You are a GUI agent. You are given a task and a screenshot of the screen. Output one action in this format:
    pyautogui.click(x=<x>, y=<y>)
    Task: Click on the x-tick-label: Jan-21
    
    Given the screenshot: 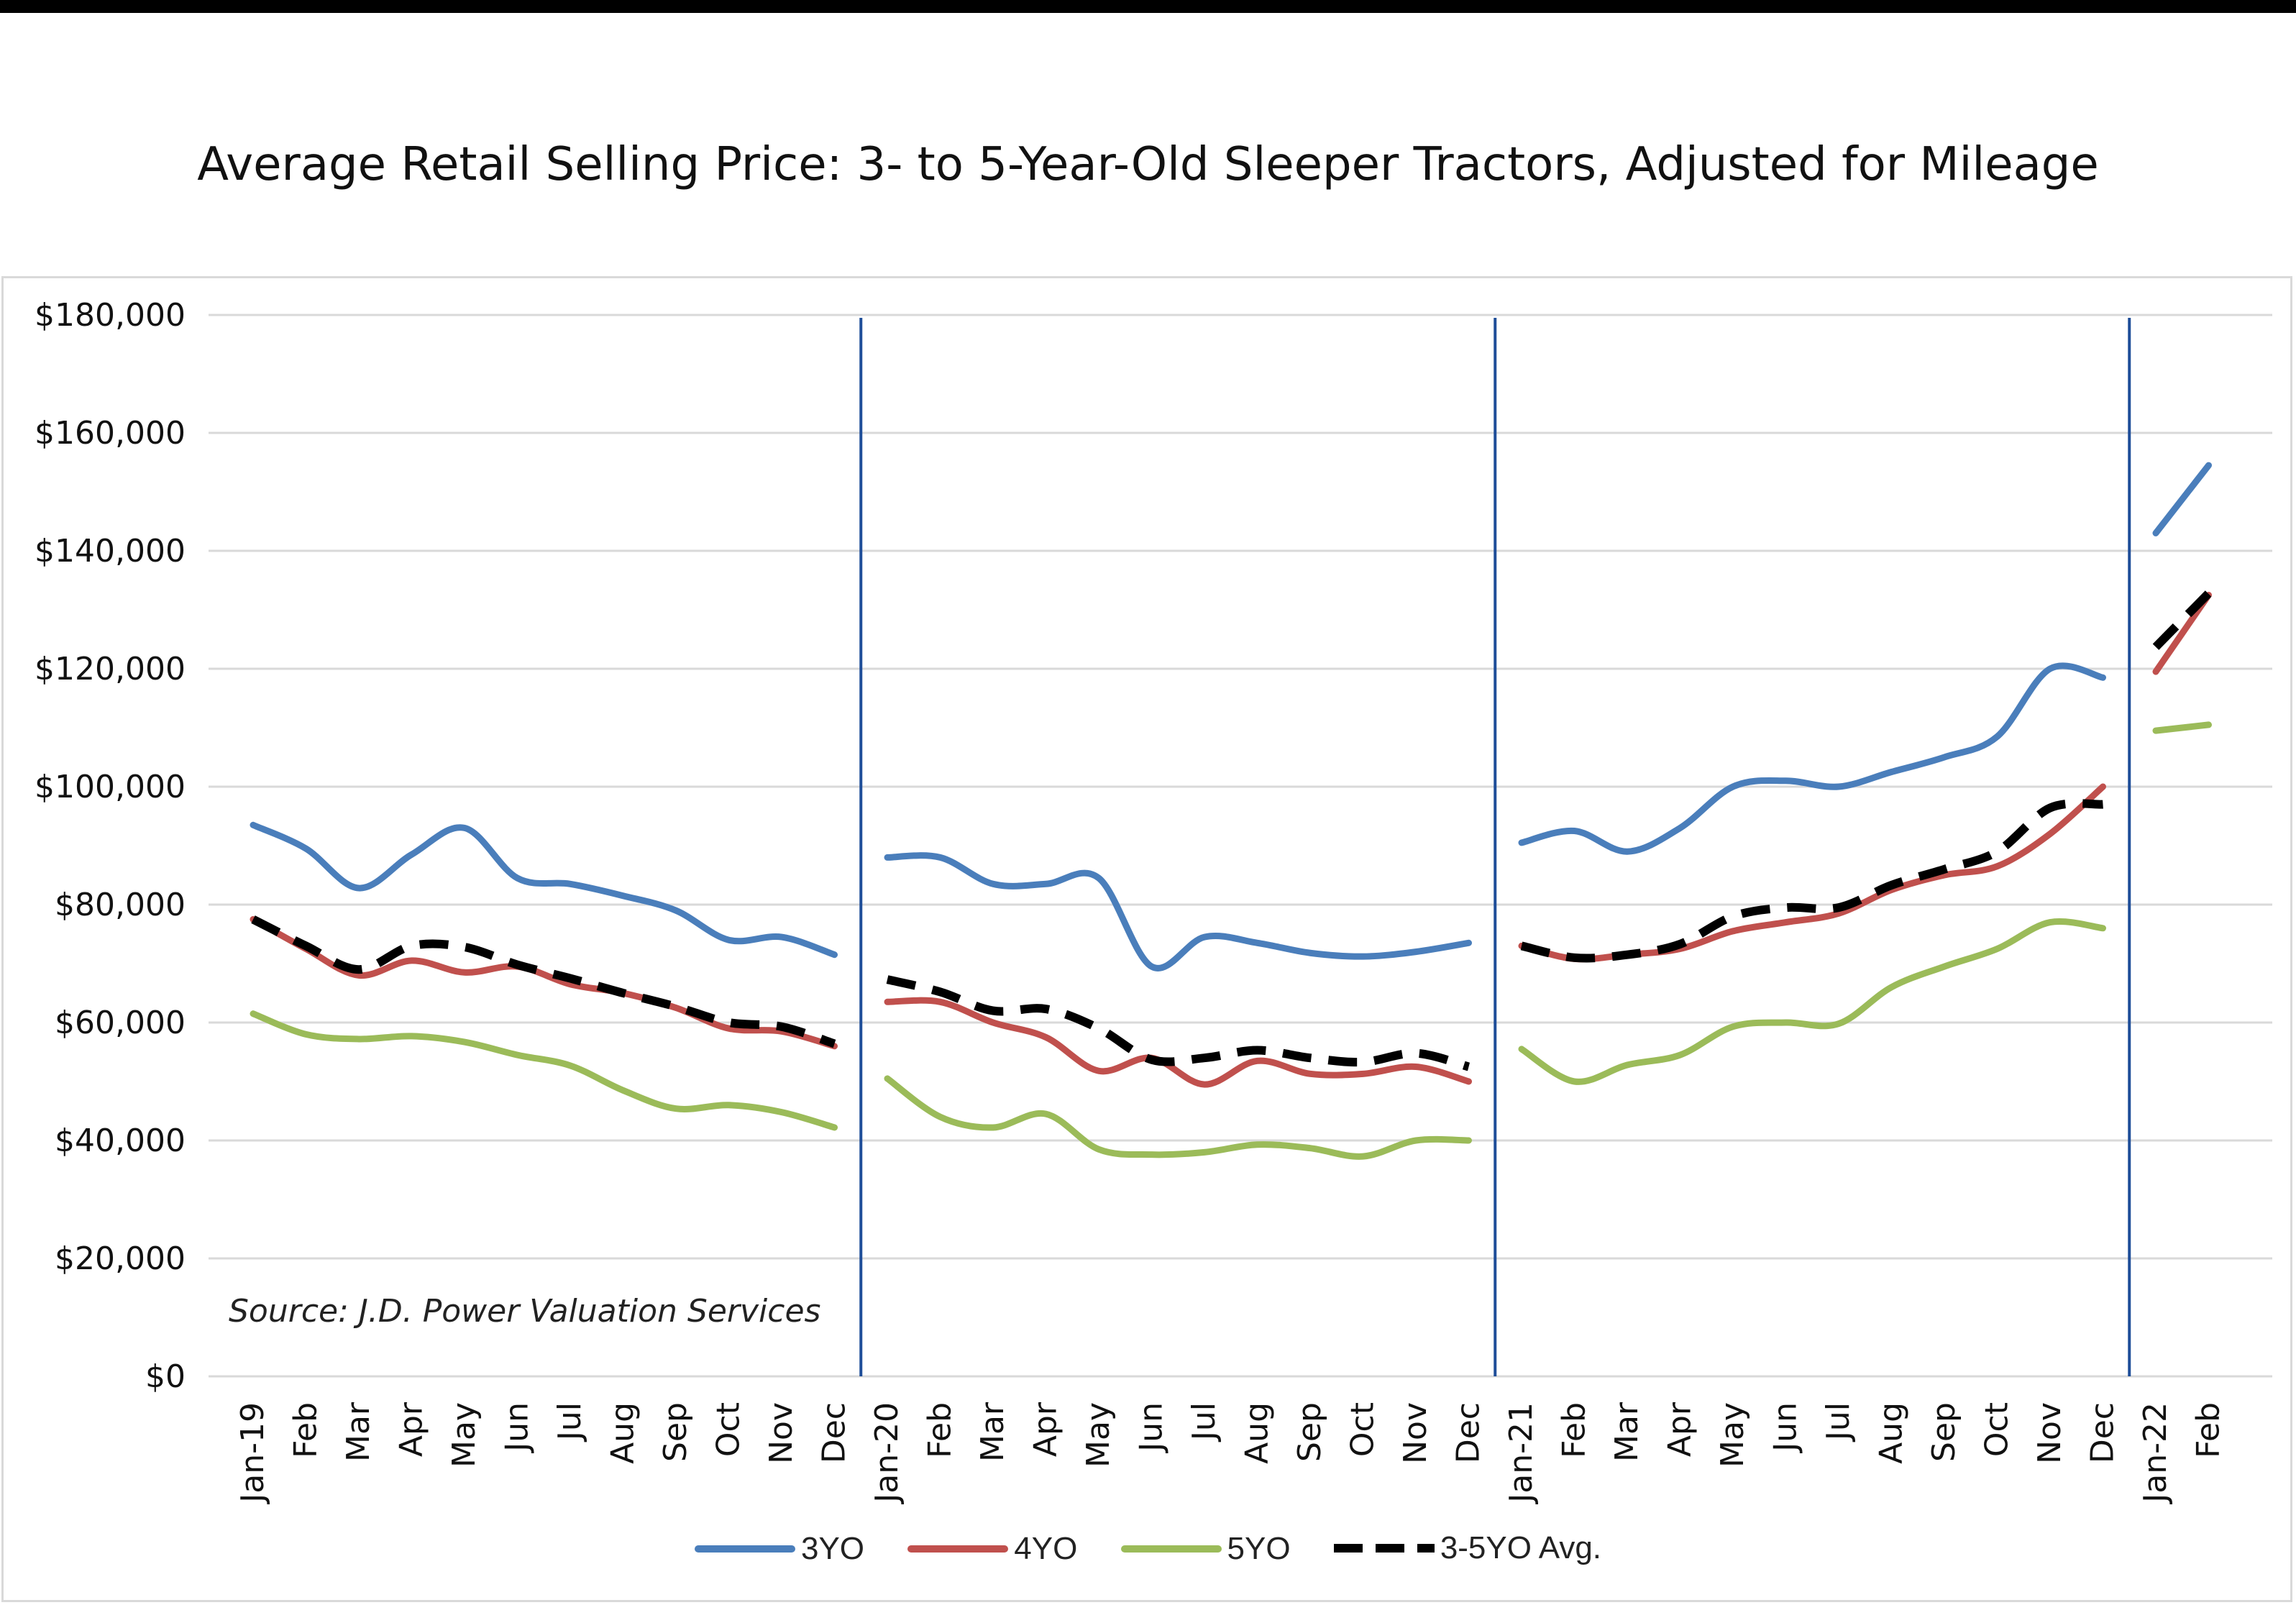 What is the action you would take?
    pyautogui.click(x=1521, y=1453)
    